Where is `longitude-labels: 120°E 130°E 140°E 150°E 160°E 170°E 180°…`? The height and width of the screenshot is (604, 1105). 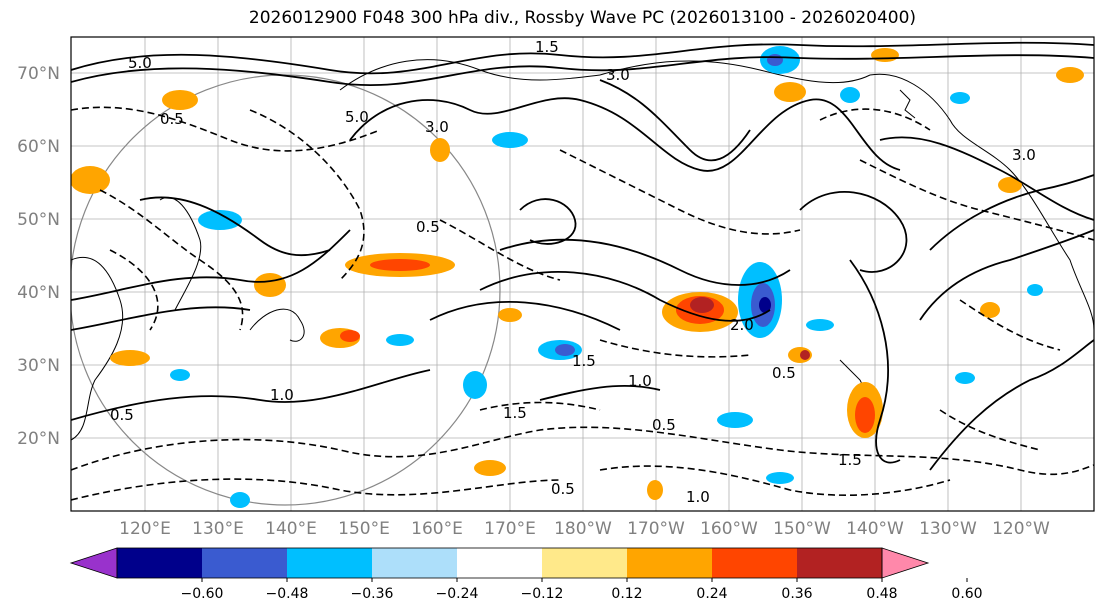
longitude-labels: 120°E 130°E 140°E 150°E 160°E 170°E 180°… is located at coordinates (584, 529).